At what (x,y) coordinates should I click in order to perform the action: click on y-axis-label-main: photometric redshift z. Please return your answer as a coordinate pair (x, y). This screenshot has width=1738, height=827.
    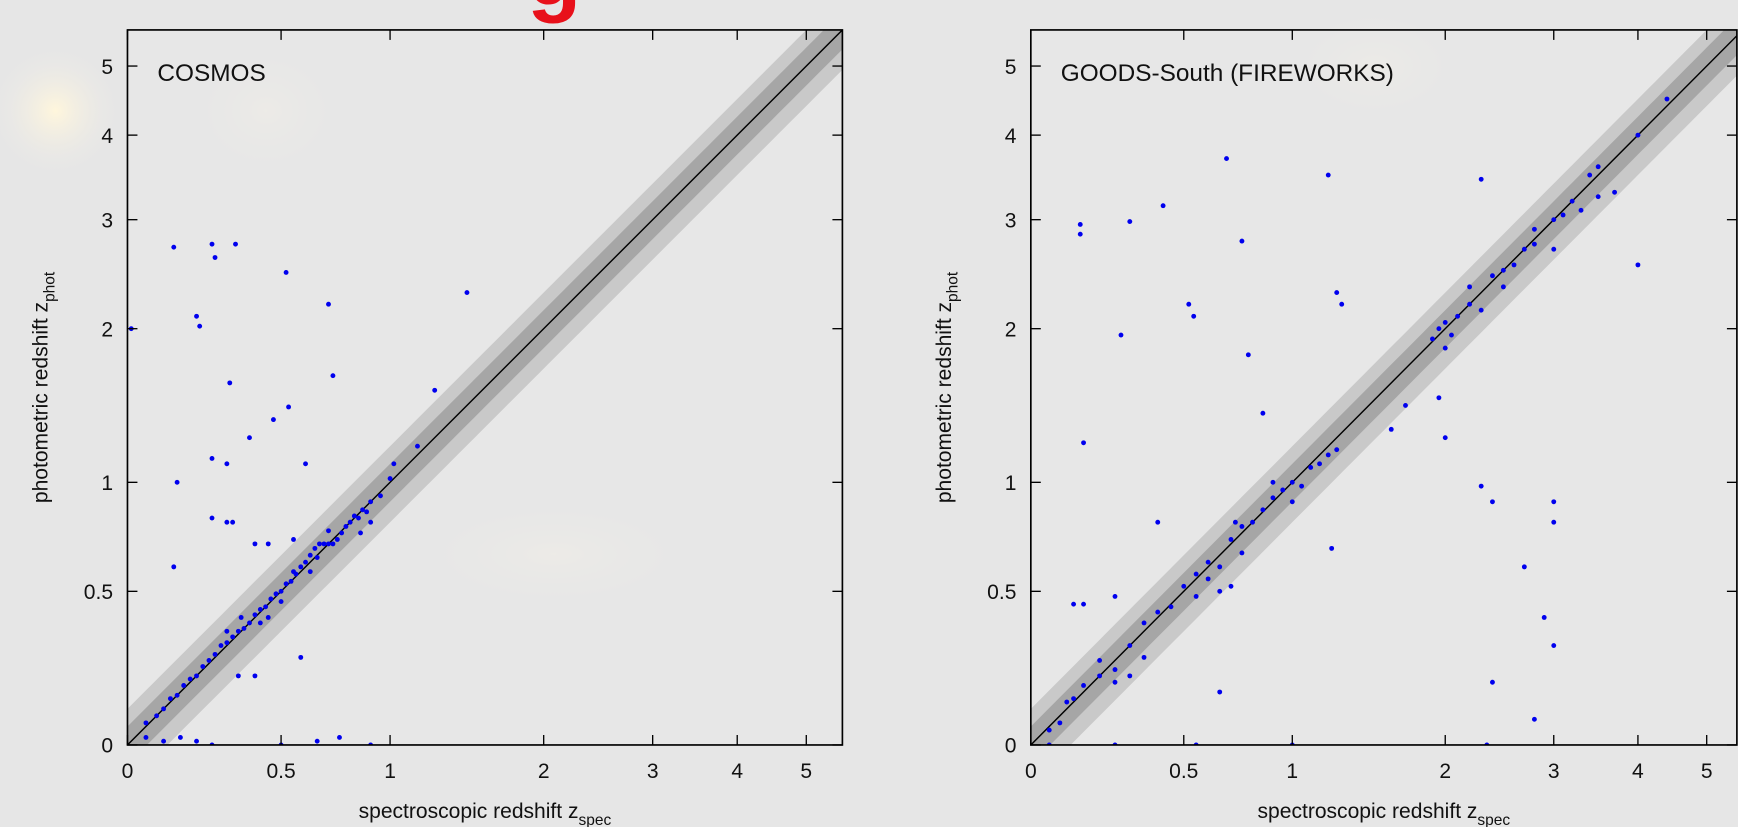
    Looking at the image, I should click on (41, 402).